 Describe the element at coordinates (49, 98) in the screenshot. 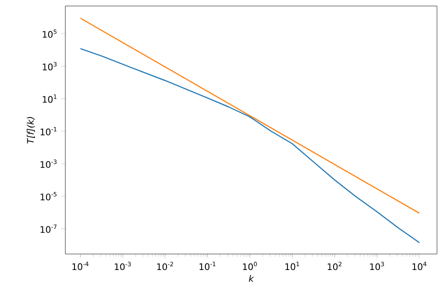

I see `y-tick-label: 10$^{1}$` at that location.